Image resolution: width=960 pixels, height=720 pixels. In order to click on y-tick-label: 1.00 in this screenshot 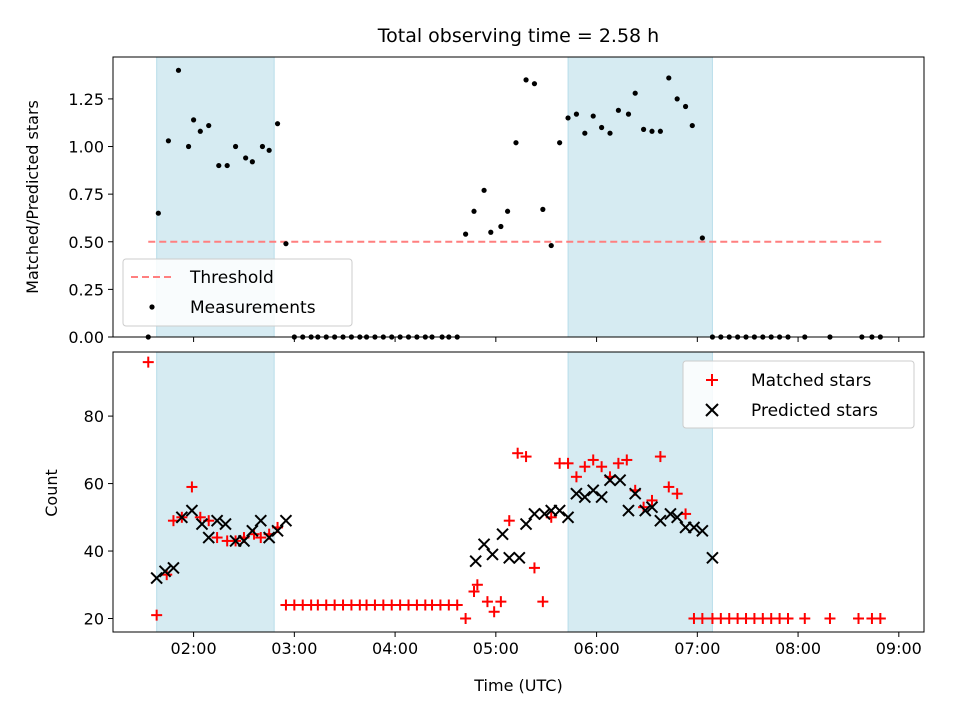, I will do `click(86, 147)`.